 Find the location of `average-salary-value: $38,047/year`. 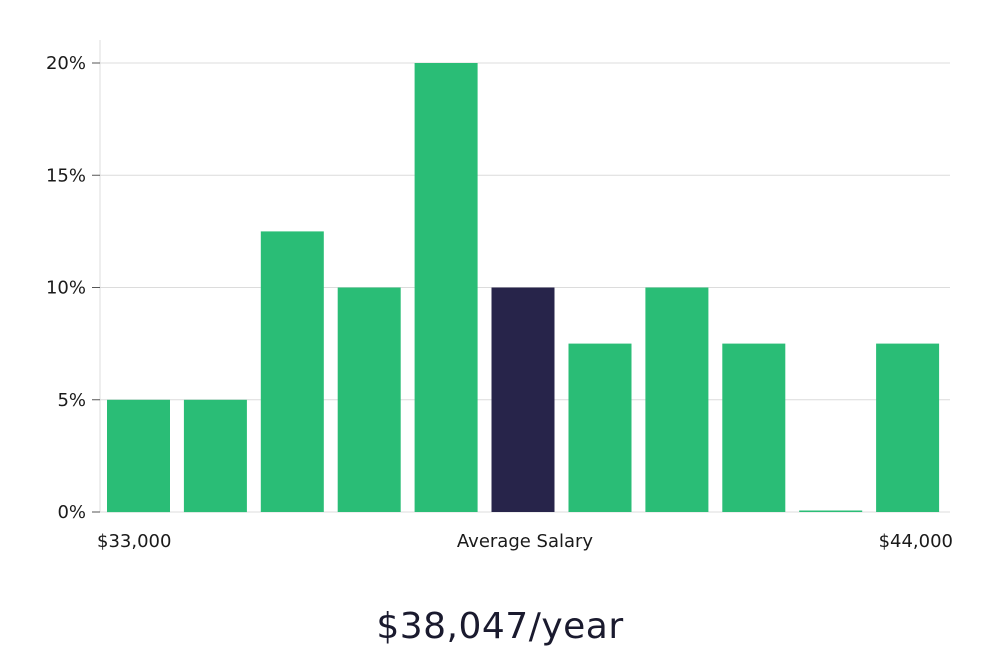

average-salary-value: $38,047/year is located at coordinates (500, 626).